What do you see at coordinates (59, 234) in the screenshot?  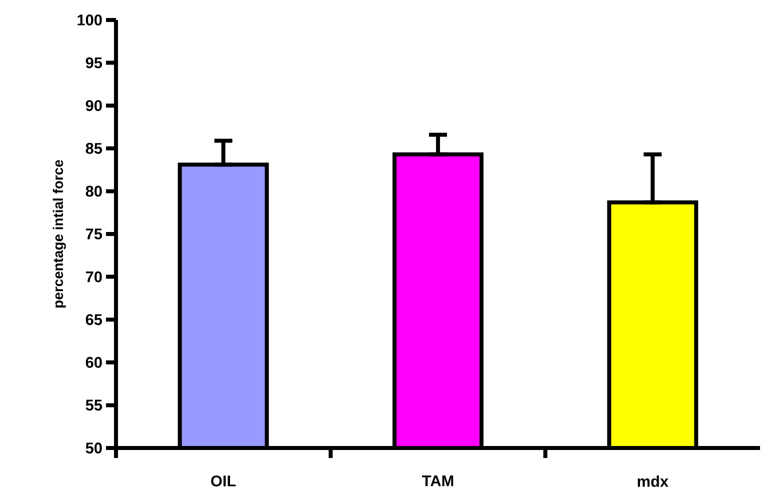 I see `y-axis-title: percentage intial force` at bounding box center [59, 234].